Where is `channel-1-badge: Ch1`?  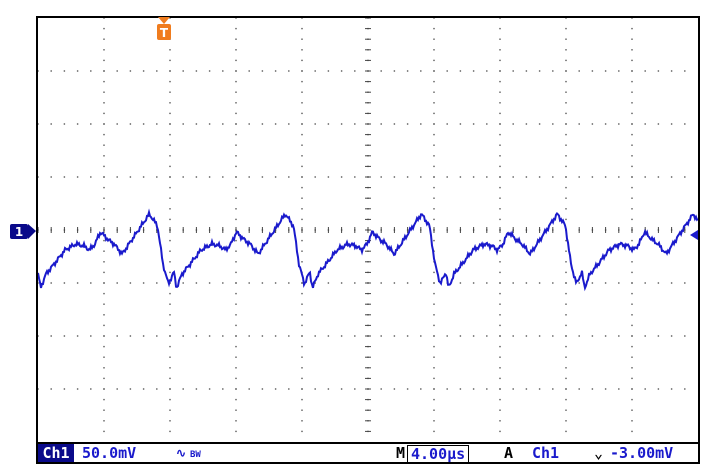 channel-1-badge: Ch1 is located at coordinates (56, 453).